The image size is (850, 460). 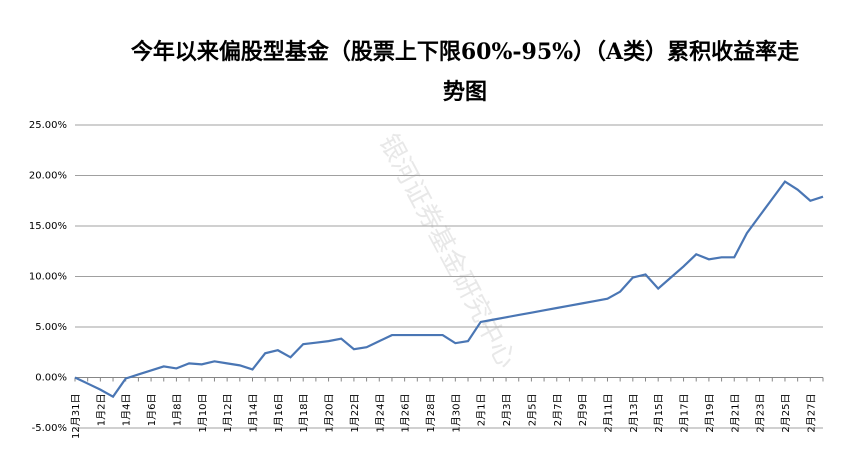 I want to click on x-tick-label: 1月28日, so click(x=431, y=413).